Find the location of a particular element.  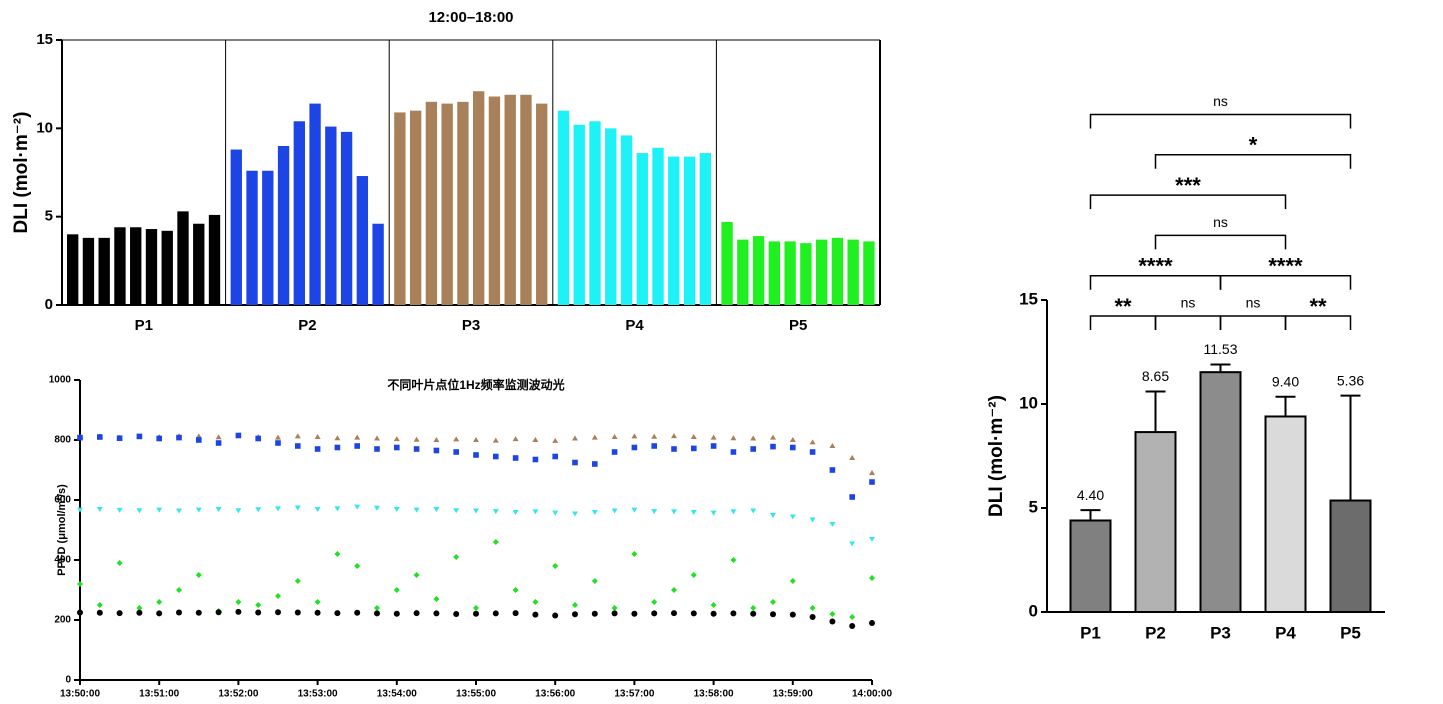

value-label: 11.53 is located at coordinates (1221, 349).